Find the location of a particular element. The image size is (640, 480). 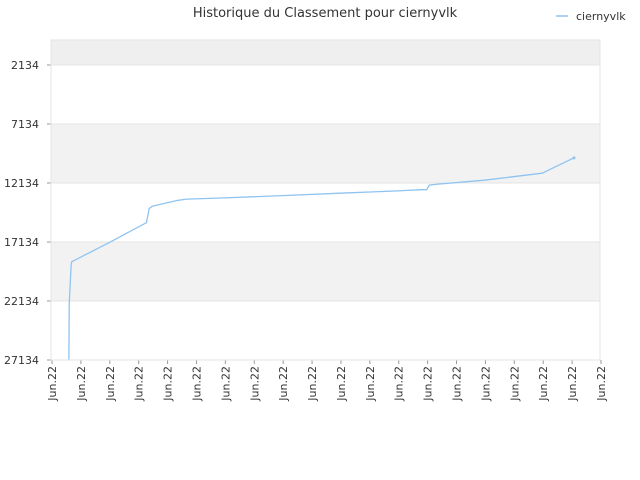

y-tick-label: 22134 is located at coordinates (21, 301).